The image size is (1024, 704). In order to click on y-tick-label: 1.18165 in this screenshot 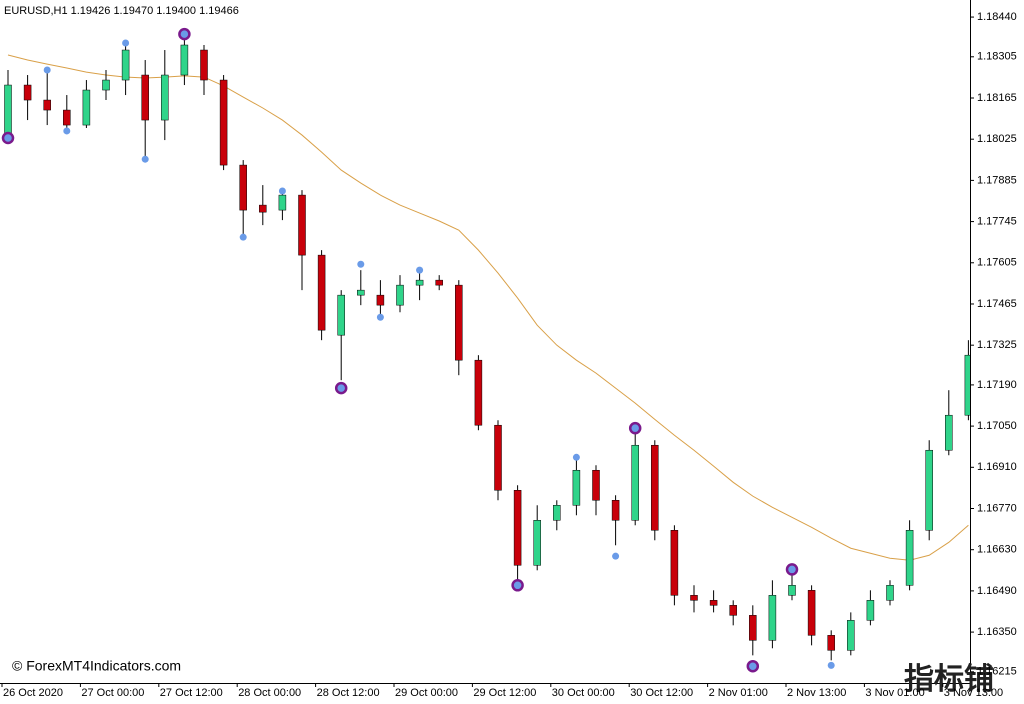, I will do `click(997, 98)`.